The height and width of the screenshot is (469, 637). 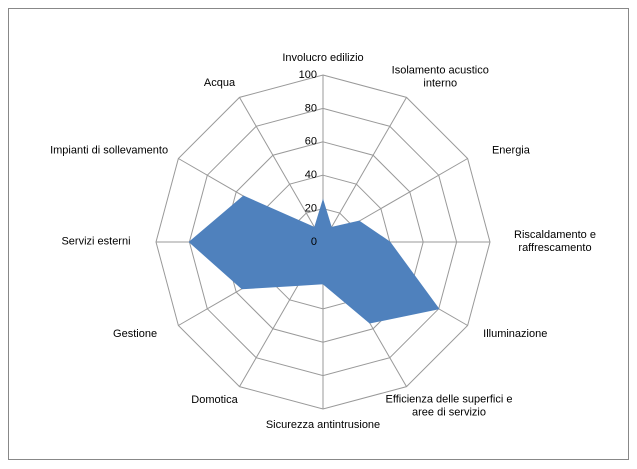 What do you see at coordinates (510, 149) in the screenshot?
I see `category-label: Energia` at bounding box center [510, 149].